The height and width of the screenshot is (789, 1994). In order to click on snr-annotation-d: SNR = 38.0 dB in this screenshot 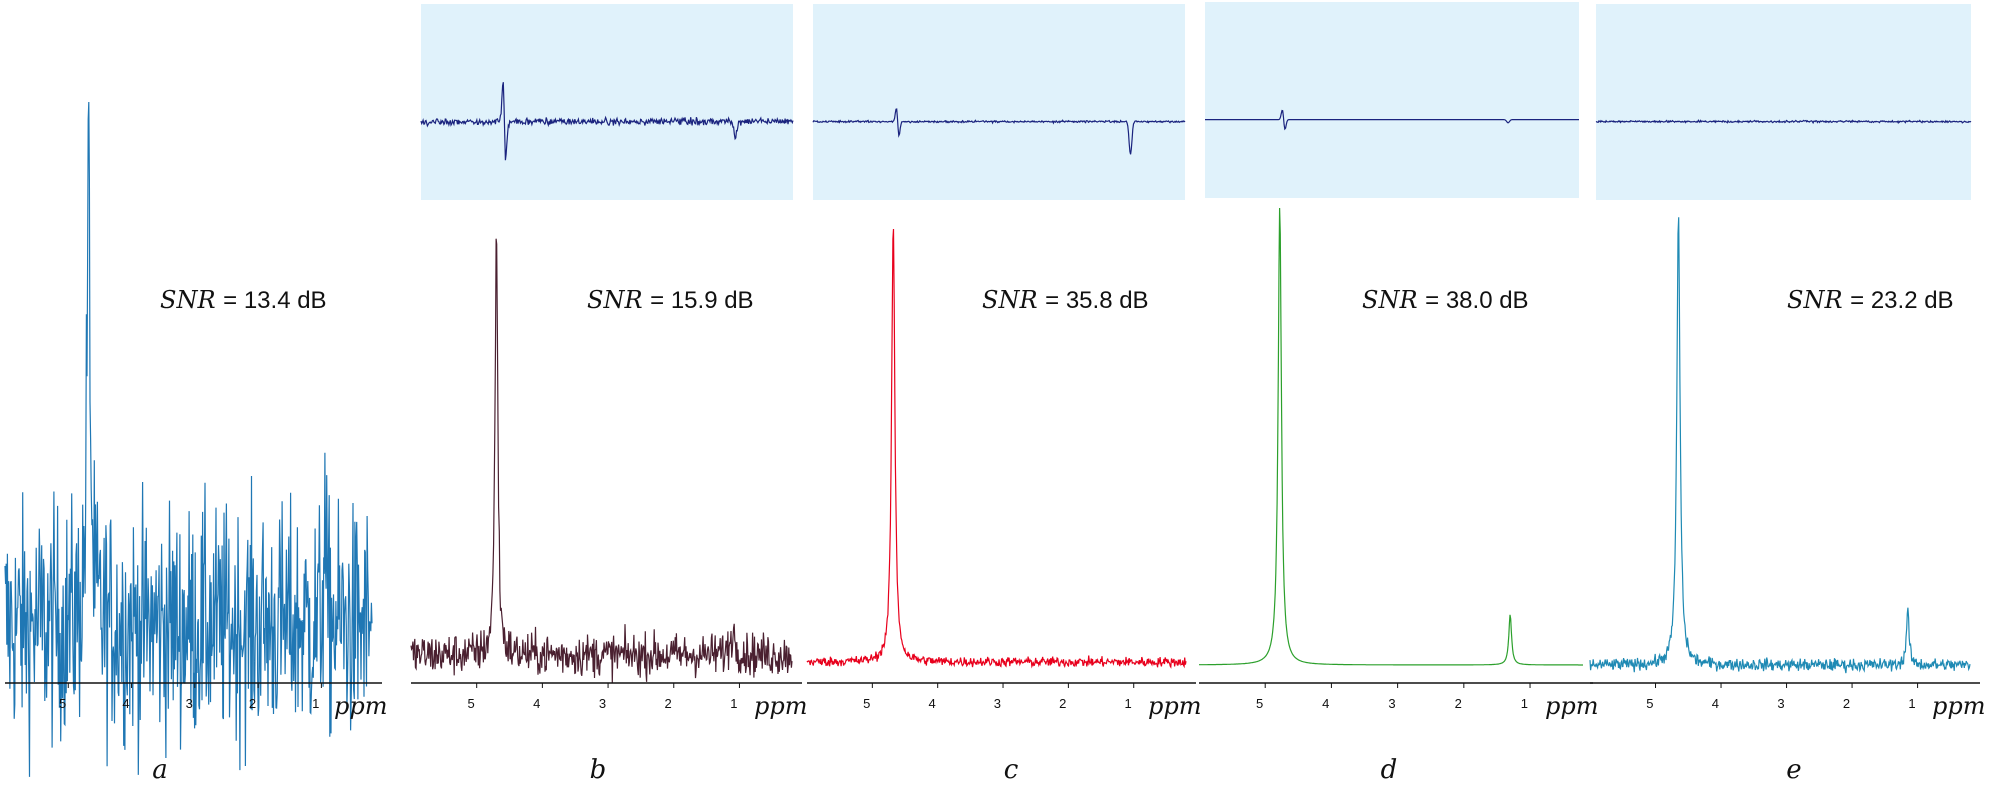, I will do `click(1445, 300)`.